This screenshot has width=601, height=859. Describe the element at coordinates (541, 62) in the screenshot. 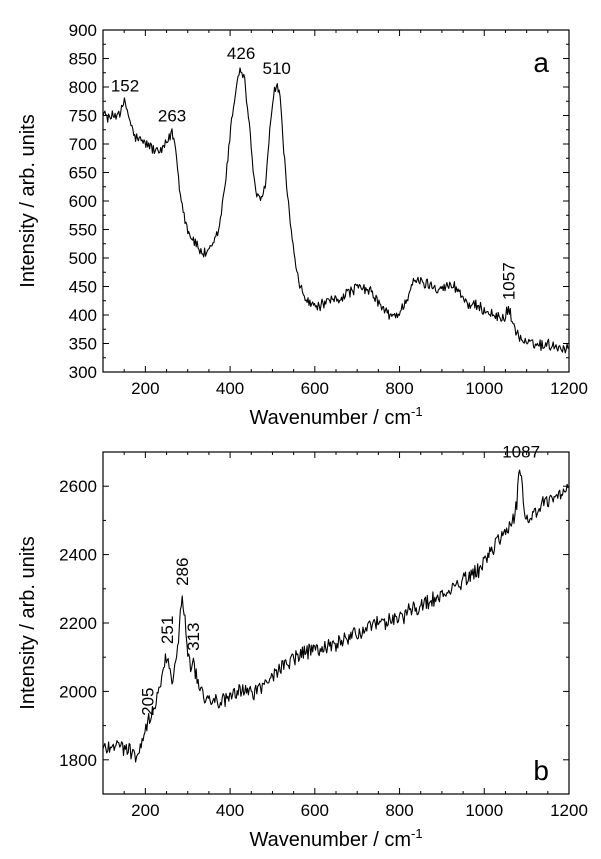

I see `panel-letter: a` at that location.